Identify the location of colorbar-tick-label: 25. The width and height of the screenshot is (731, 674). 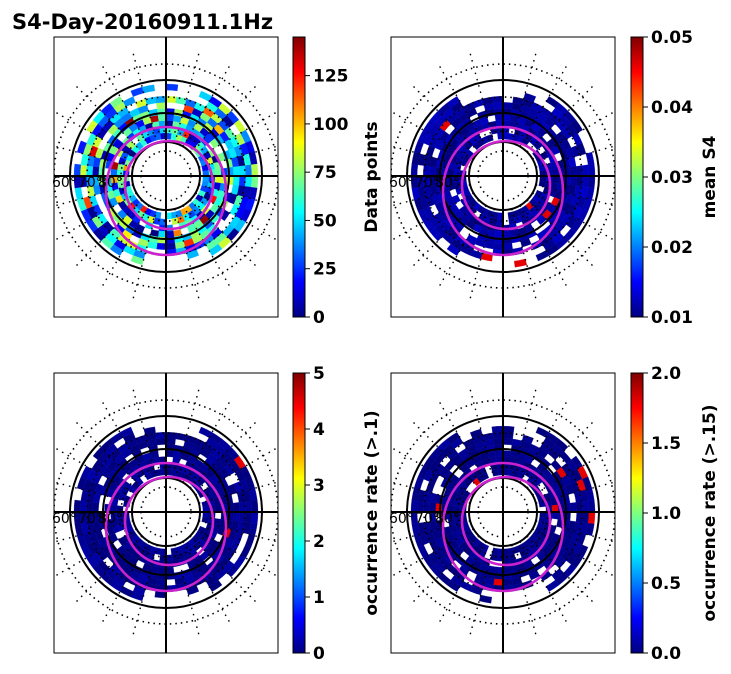
(325, 270).